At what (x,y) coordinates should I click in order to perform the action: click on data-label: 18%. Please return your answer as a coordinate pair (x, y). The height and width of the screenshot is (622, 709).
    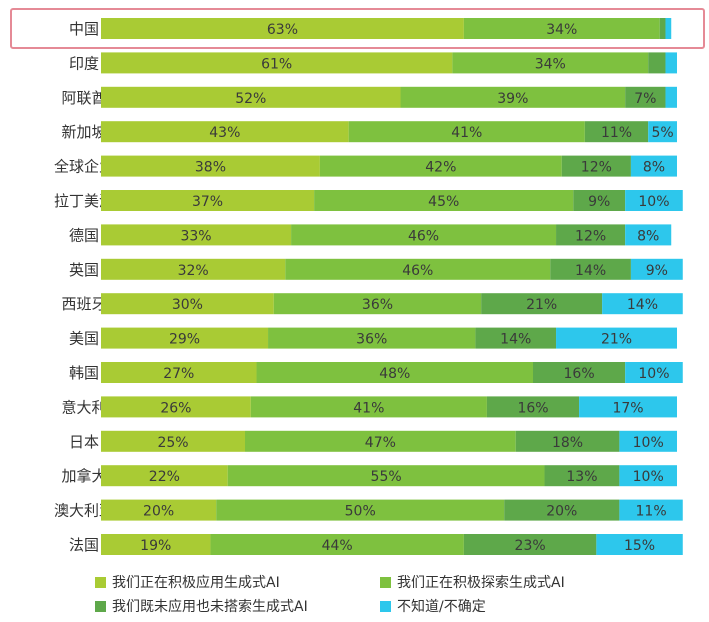
    Looking at the image, I should click on (567, 443).